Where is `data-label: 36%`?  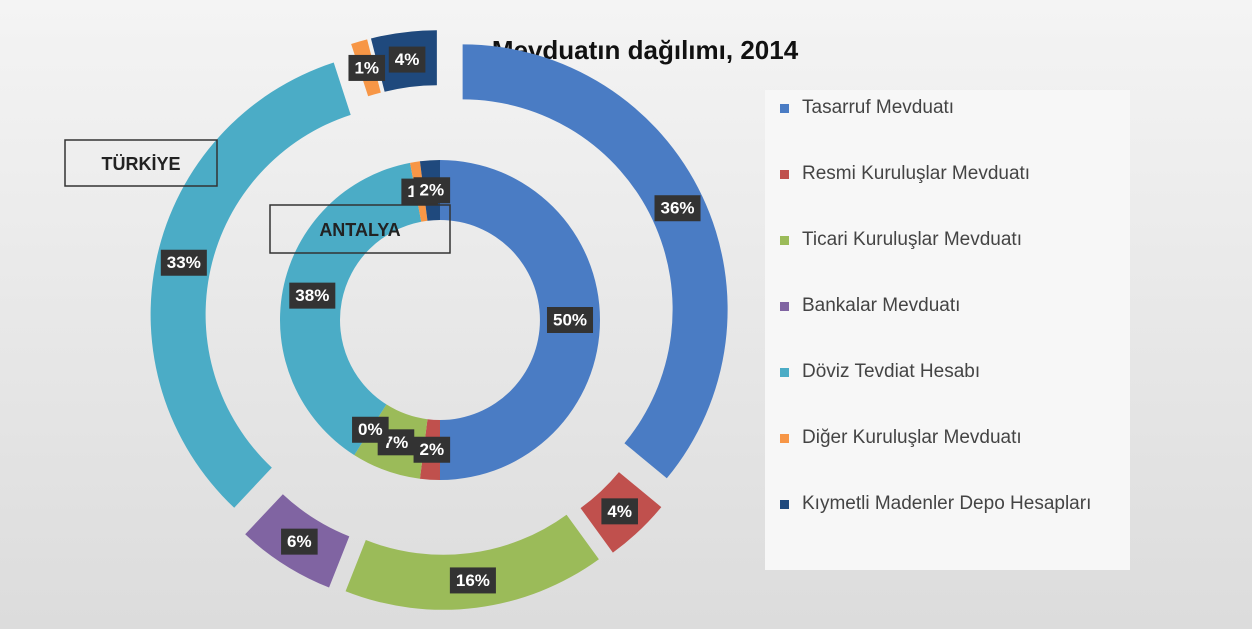
data-label: 36% is located at coordinates (678, 208).